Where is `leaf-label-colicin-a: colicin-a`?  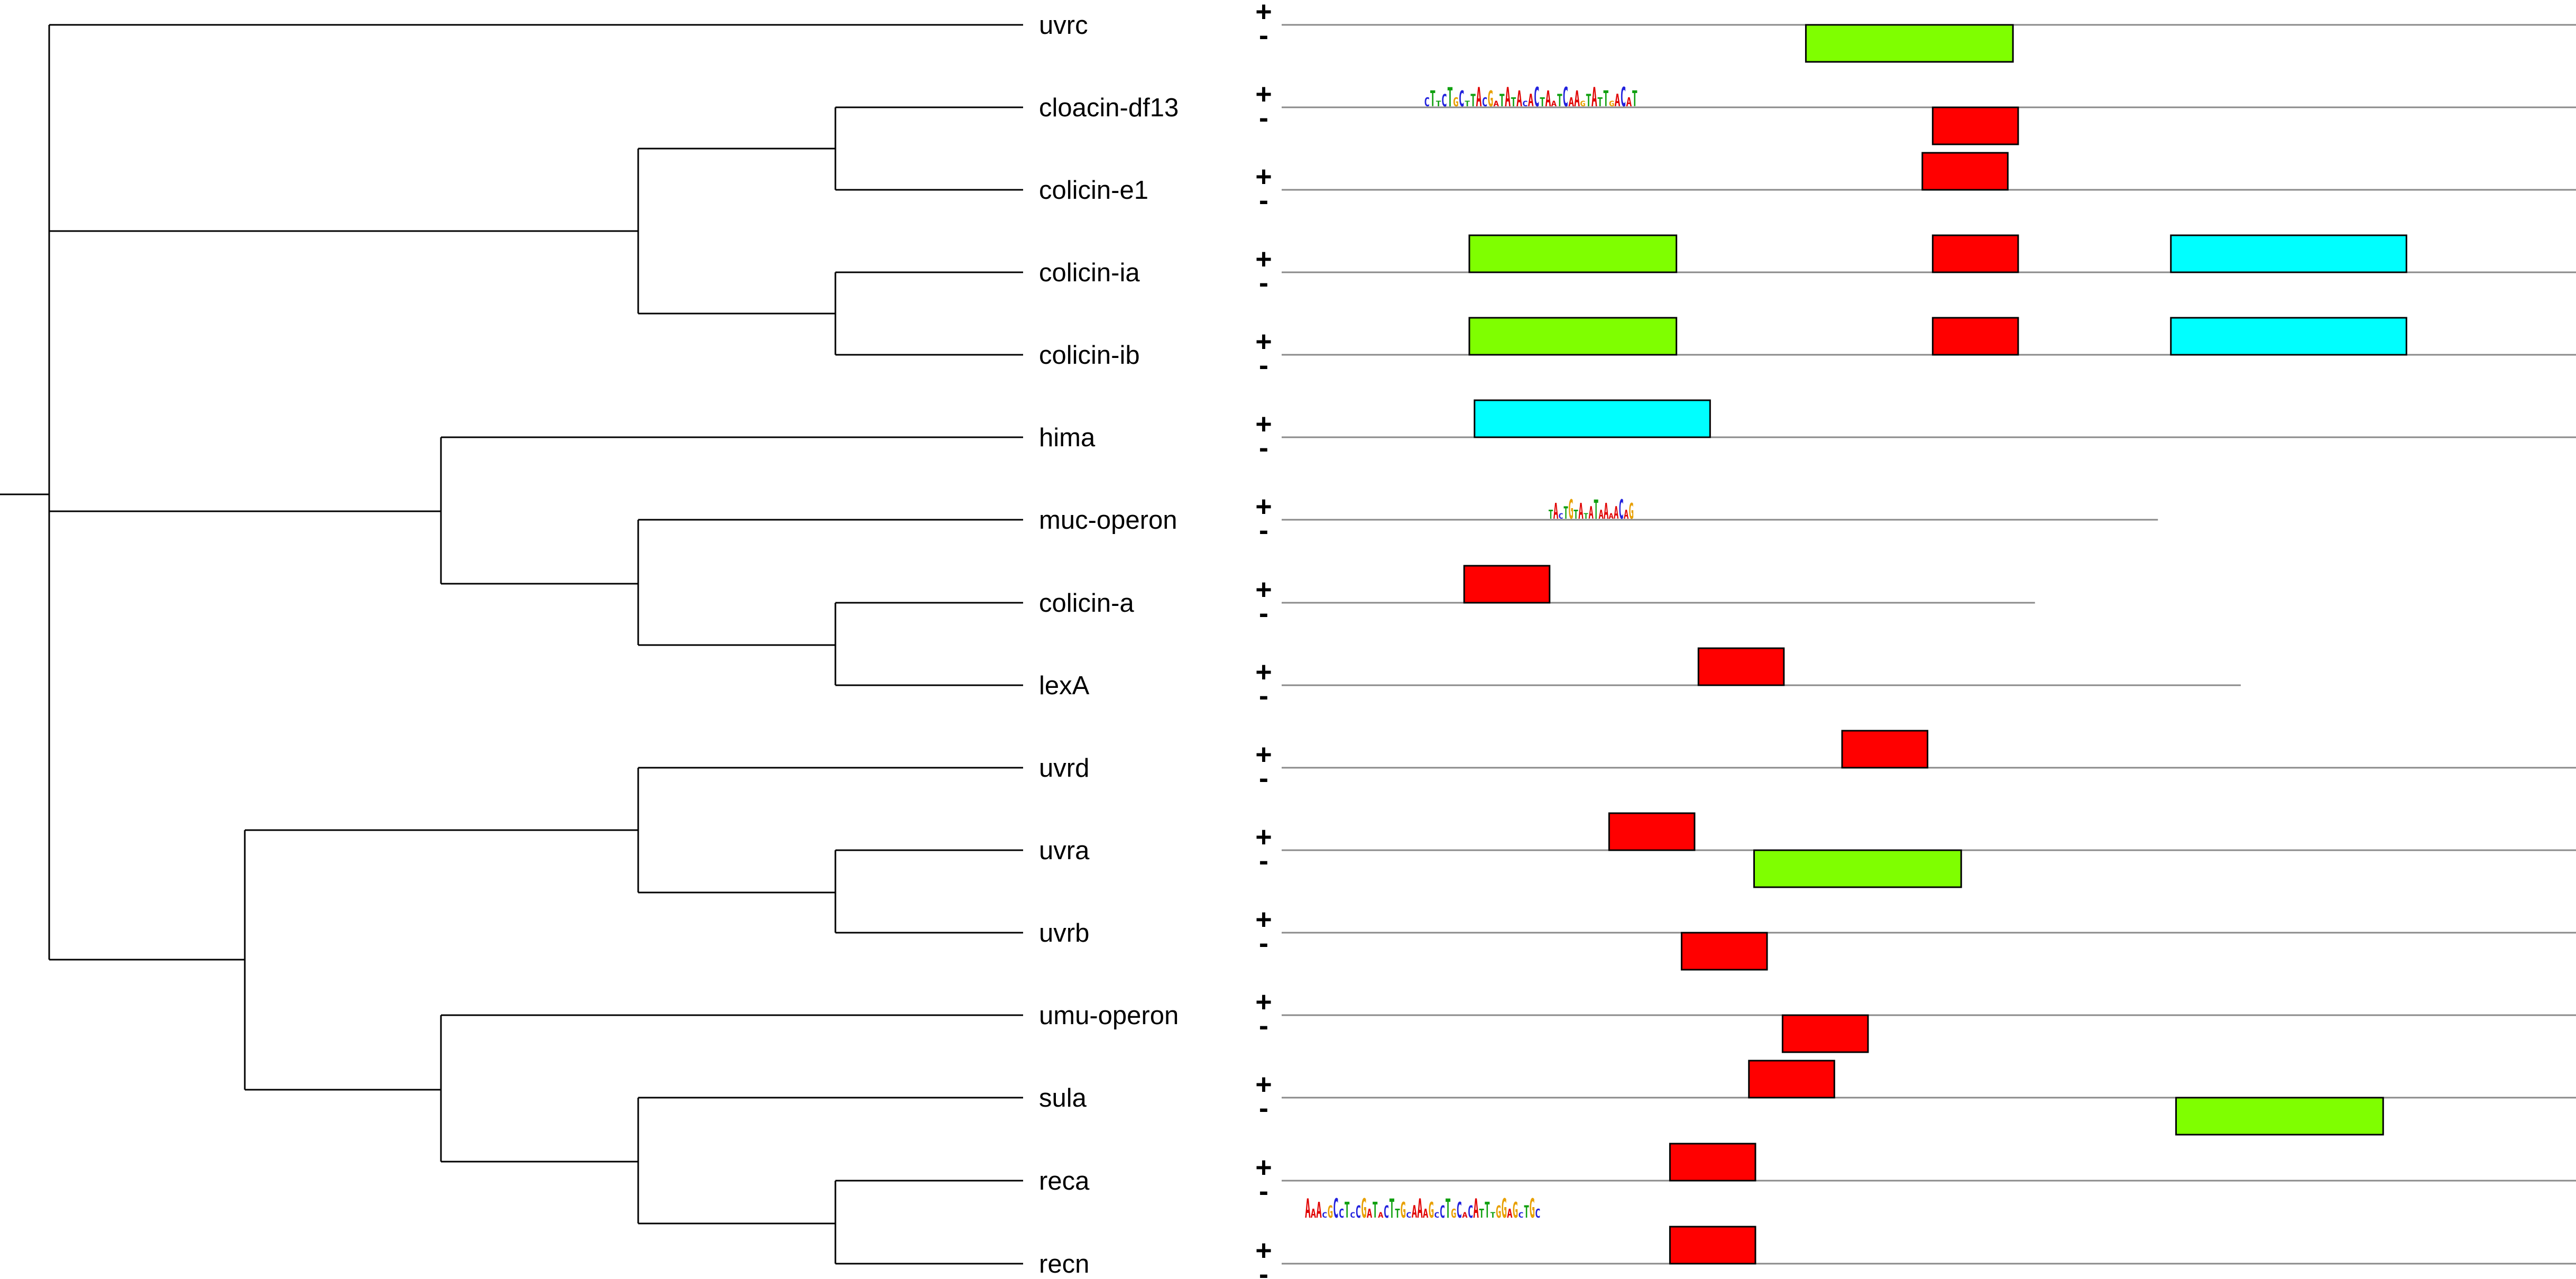
leaf-label-colicin-a: colicin-a is located at coordinates (1086, 603).